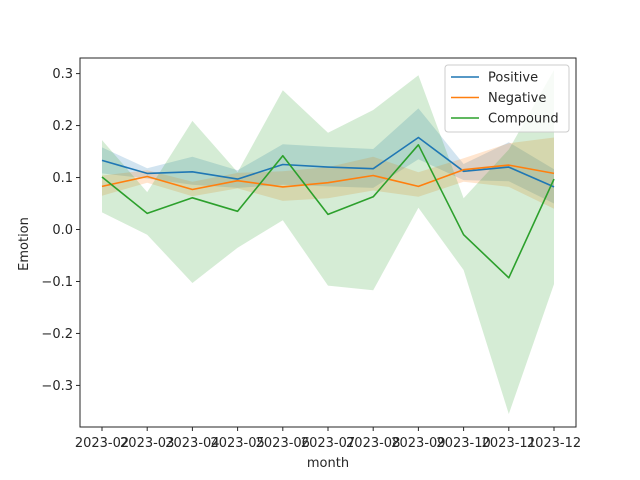 Image resolution: width=640 pixels, height=480 pixels. What do you see at coordinates (62, 74) in the screenshot?
I see `y-tick-label: 0.3` at bounding box center [62, 74].